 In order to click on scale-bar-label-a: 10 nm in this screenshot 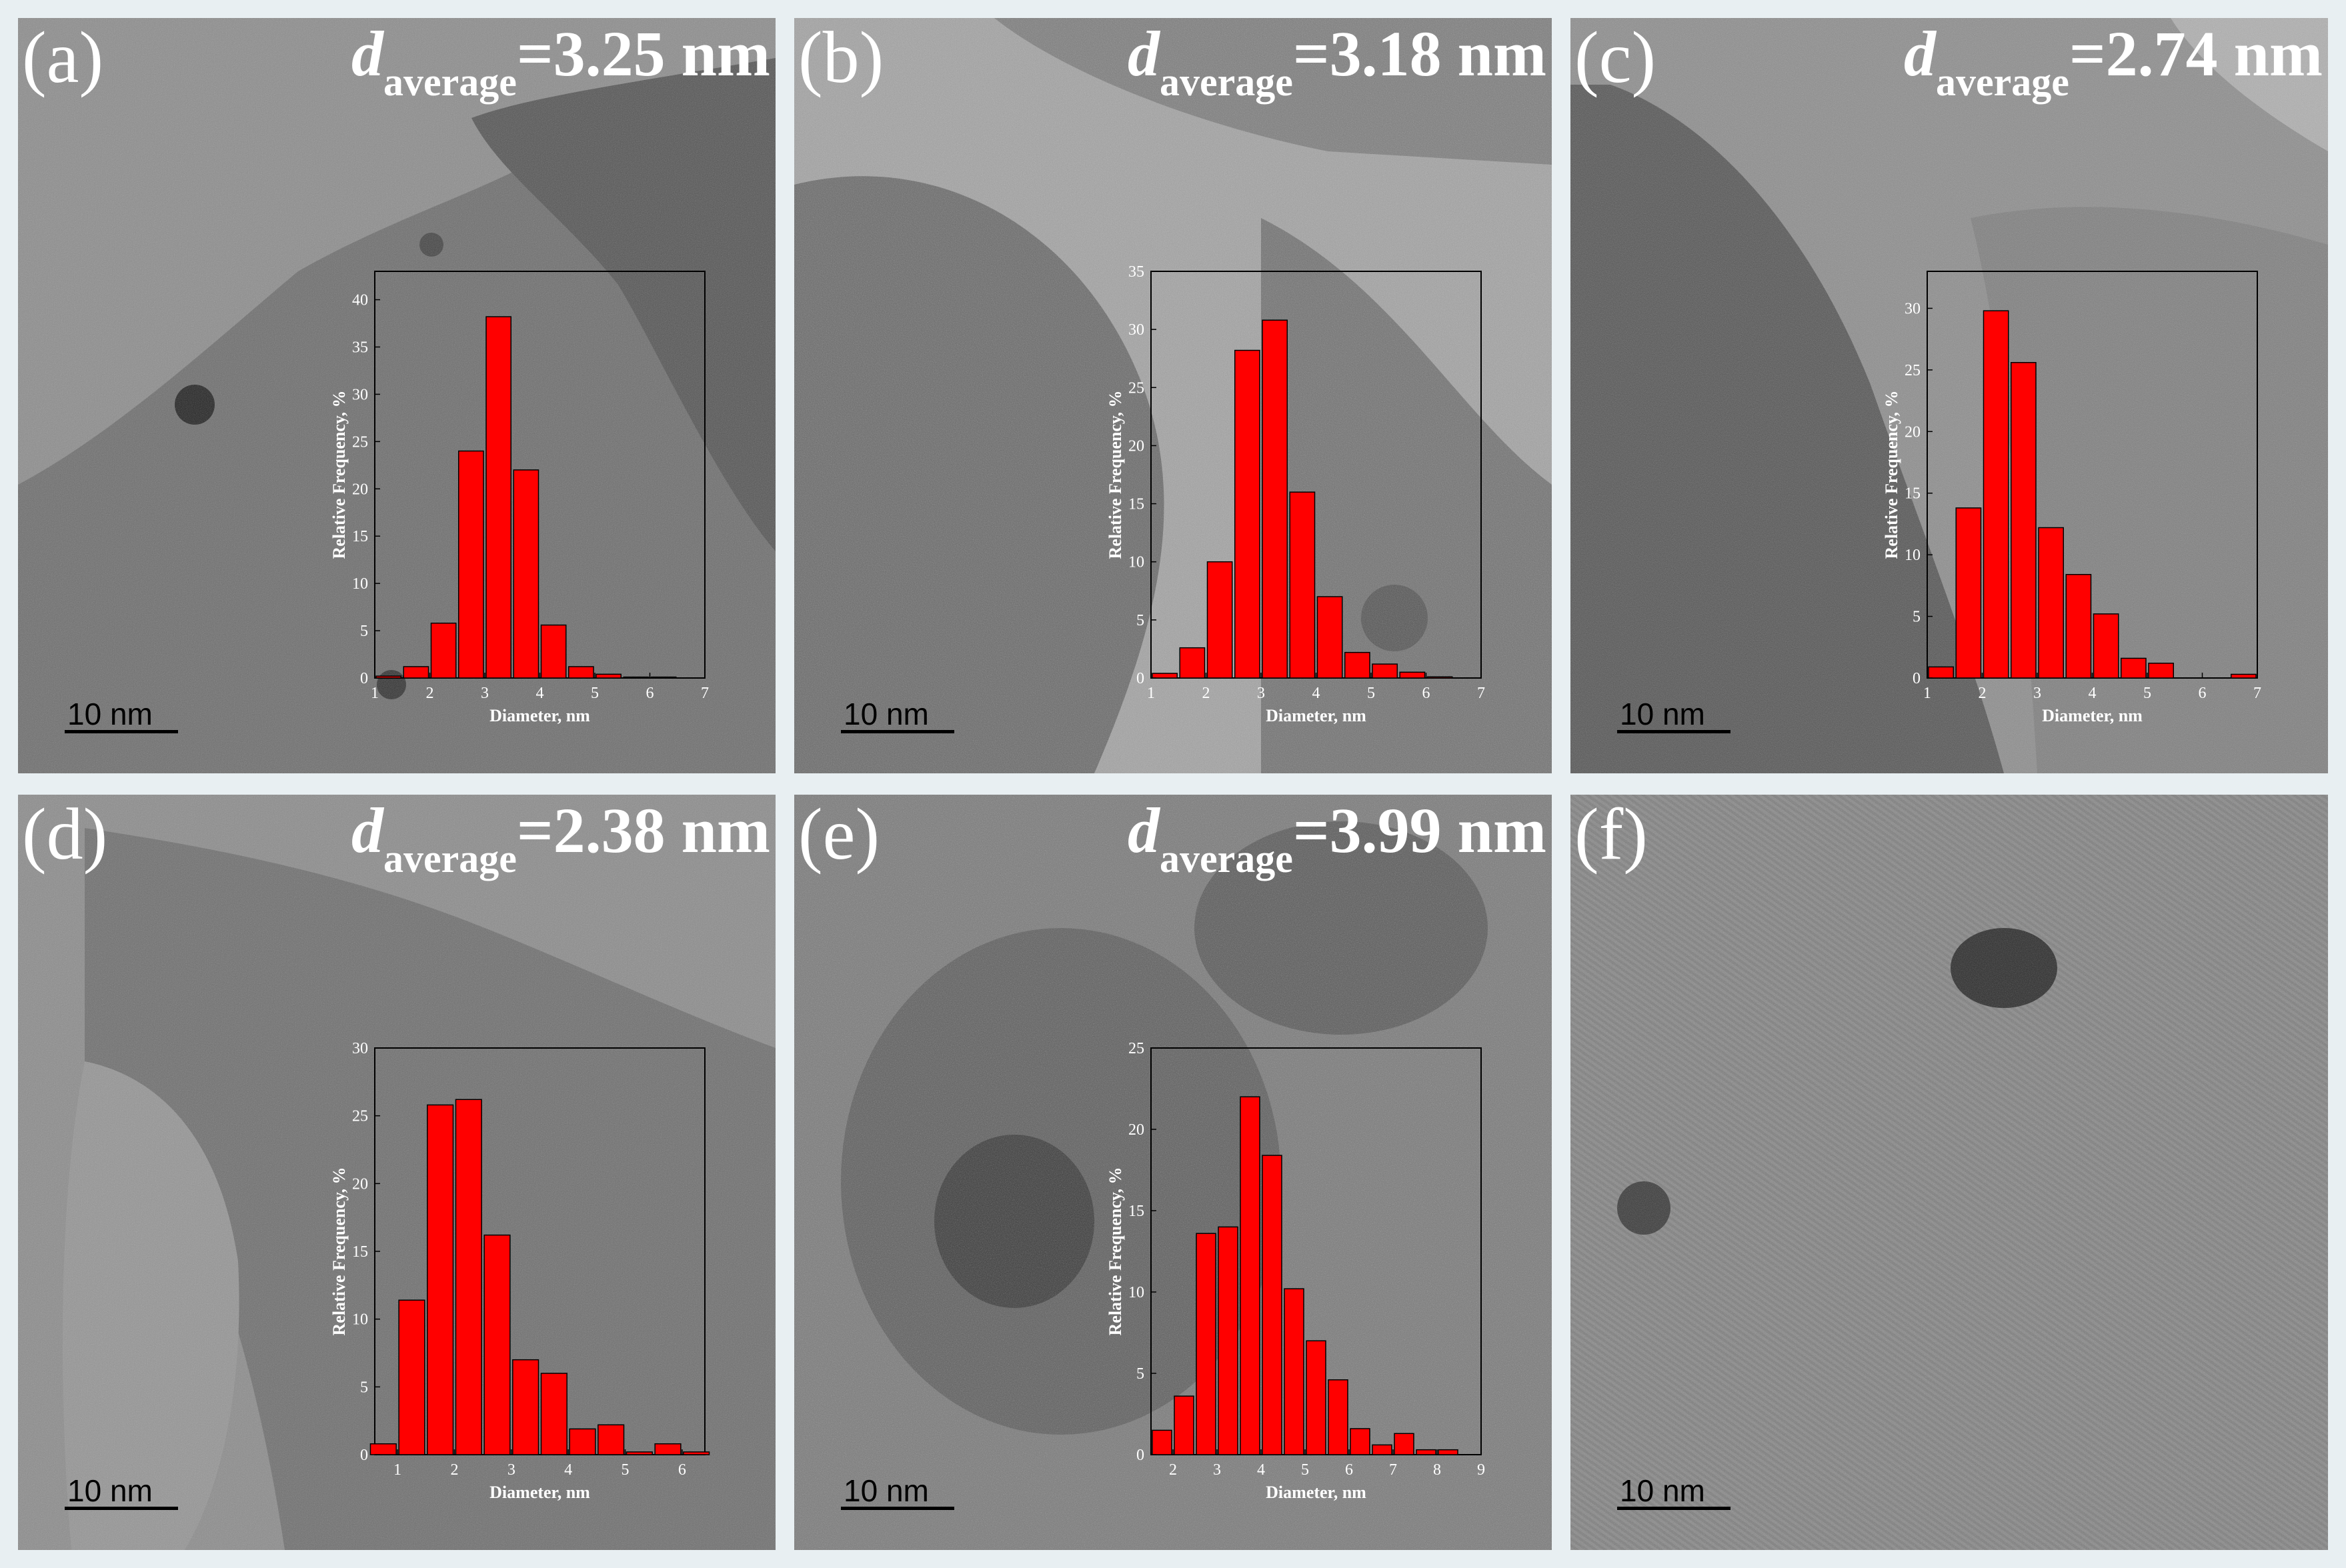, I will do `click(110, 714)`.